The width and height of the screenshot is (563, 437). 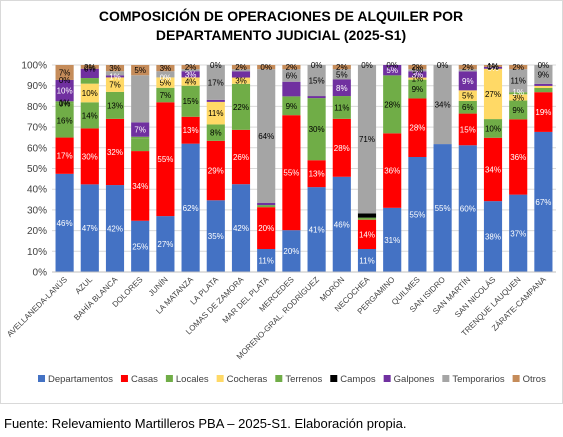 I want to click on data-label: 64%, so click(x=266, y=136).